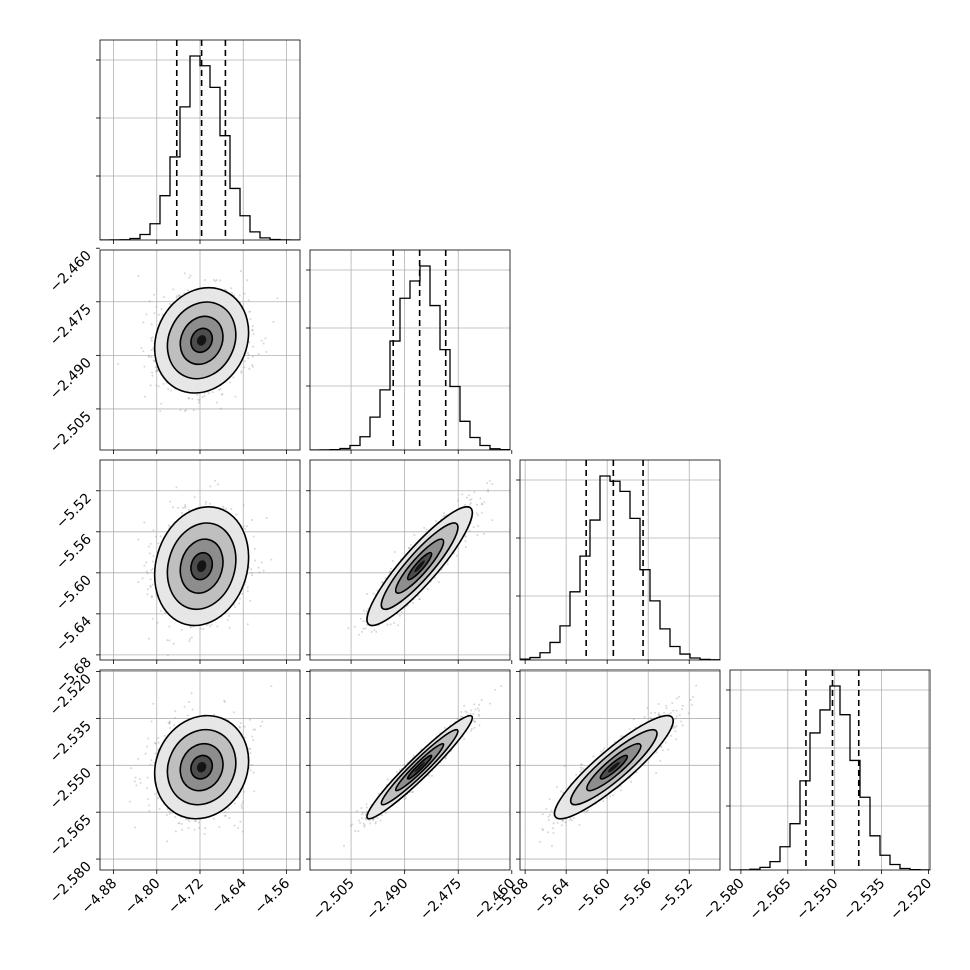 The height and width of the screenshot is (970, 970). I want to click on y-tick-label: −2.475, so click(71, 325).